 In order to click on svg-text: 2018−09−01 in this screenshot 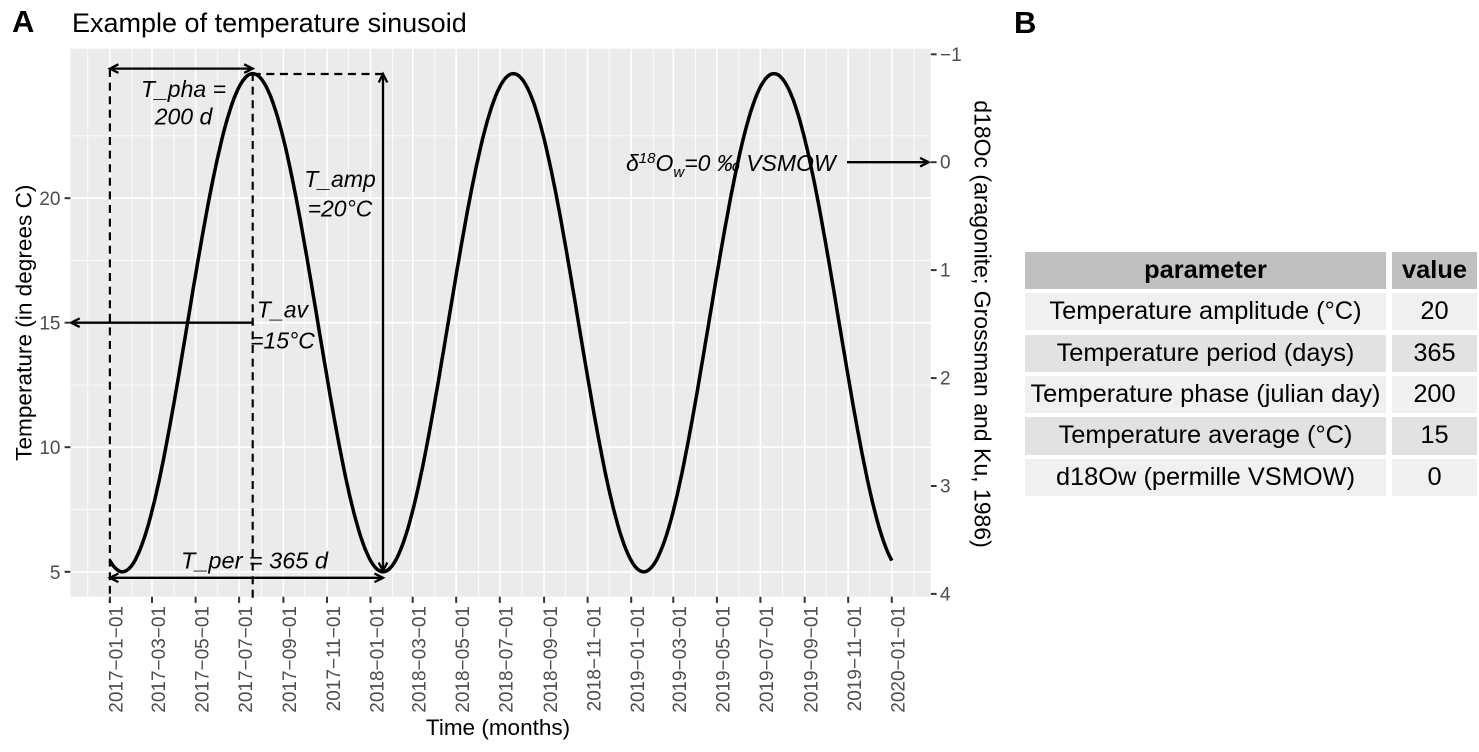, I will do `click(551, 659)`.